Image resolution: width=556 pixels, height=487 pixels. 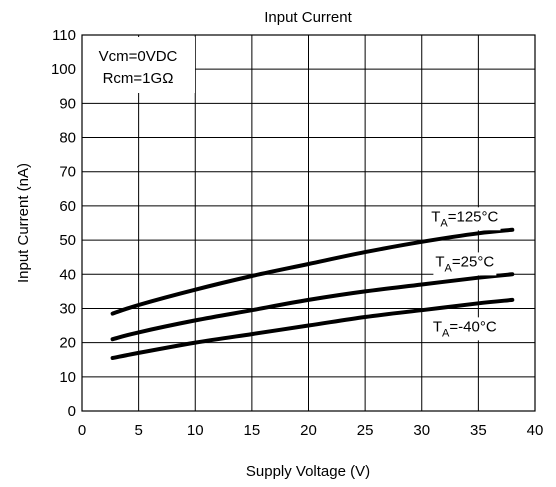 What do you see at coordinates (308, 17) in the screenshot?
I see `chart-title: Input Current` at bounding box center [308, 17].